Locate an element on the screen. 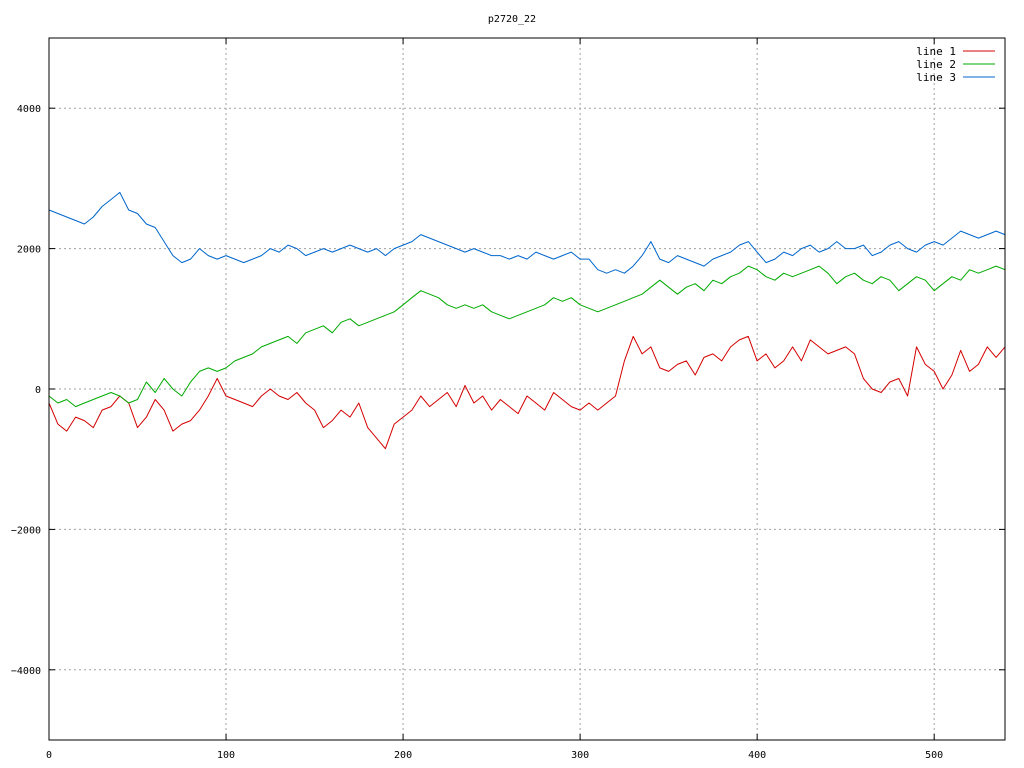 This screenshot has height=768, width=1024. x-tick-label: 200 is located at coordinates (403, 755).